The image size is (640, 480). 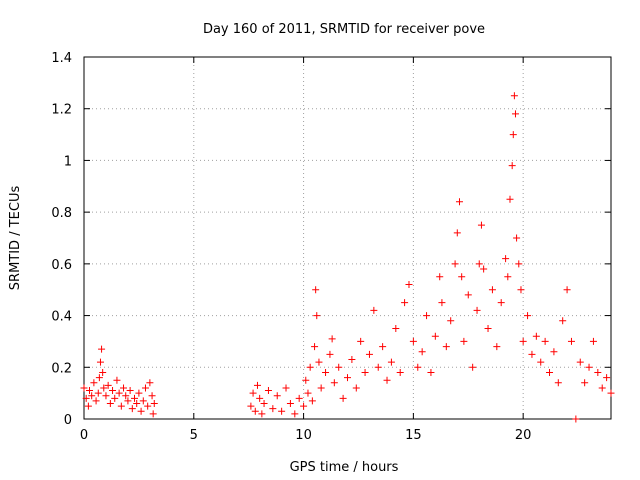 What do you see at coordinates (61, 58) in the screenshot?
I see `y-tick-label: 1.4` at bounding box center [61, 58].